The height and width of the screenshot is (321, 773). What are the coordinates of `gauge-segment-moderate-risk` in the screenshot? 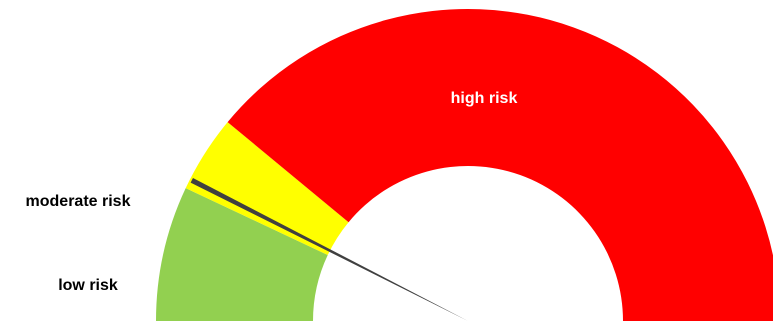 It's located at (267, 189).